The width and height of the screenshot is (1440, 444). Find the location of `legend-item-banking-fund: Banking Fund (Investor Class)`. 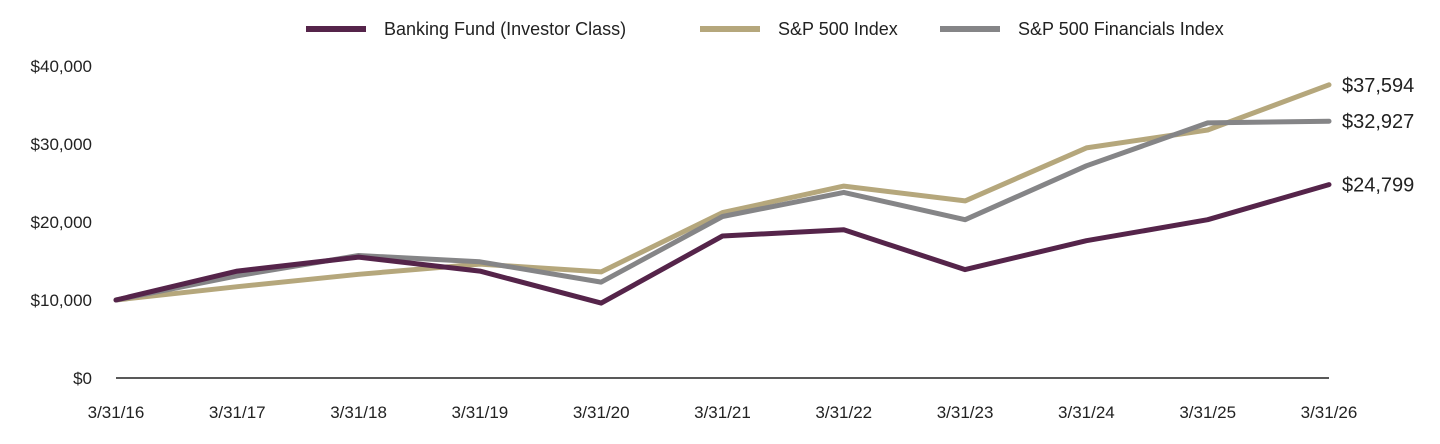

legend-item-banking-fund: Banking Fund (Investor Class) is located at coordinates (466, 29).